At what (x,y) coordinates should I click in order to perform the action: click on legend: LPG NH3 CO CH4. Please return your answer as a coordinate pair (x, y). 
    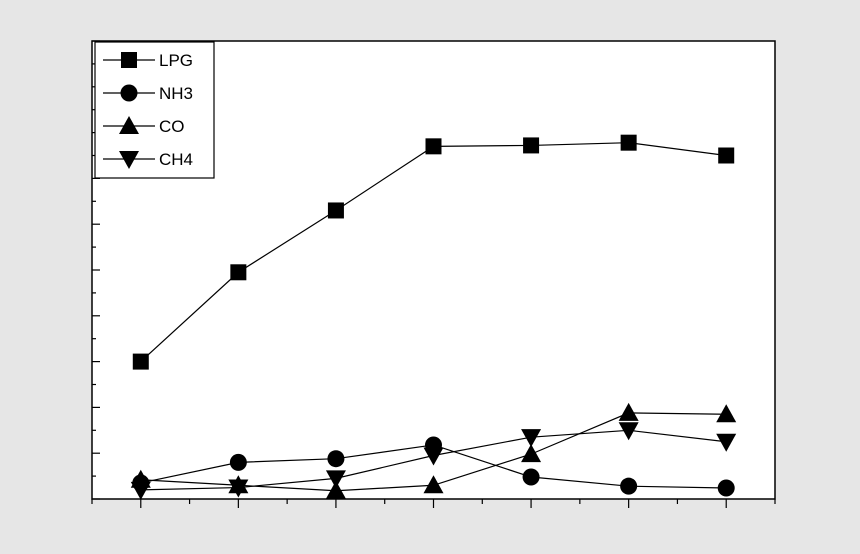
    Looking at the image, I should click on (154, 110).